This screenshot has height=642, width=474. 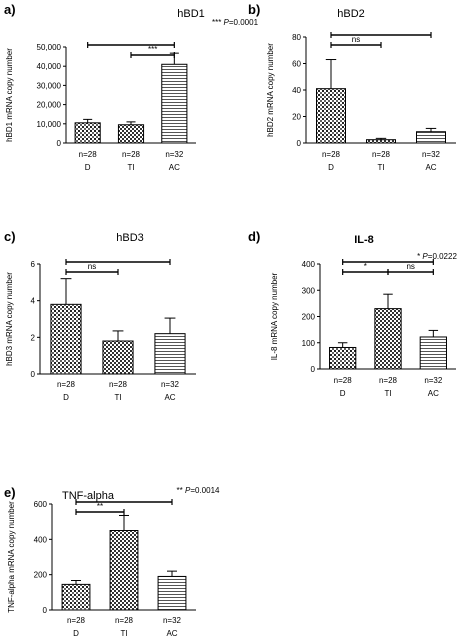 I want to click on y-tick-label: 20,000, so click(x=49, y=105).